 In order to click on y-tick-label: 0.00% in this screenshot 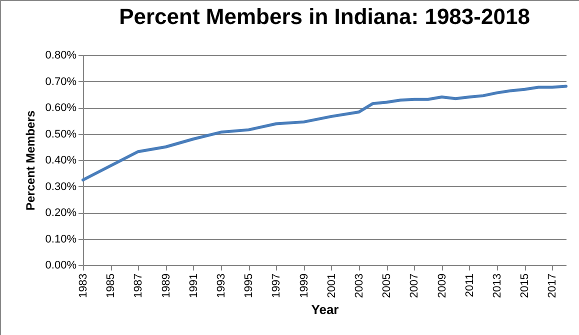, I will do `click(61, 266)`.